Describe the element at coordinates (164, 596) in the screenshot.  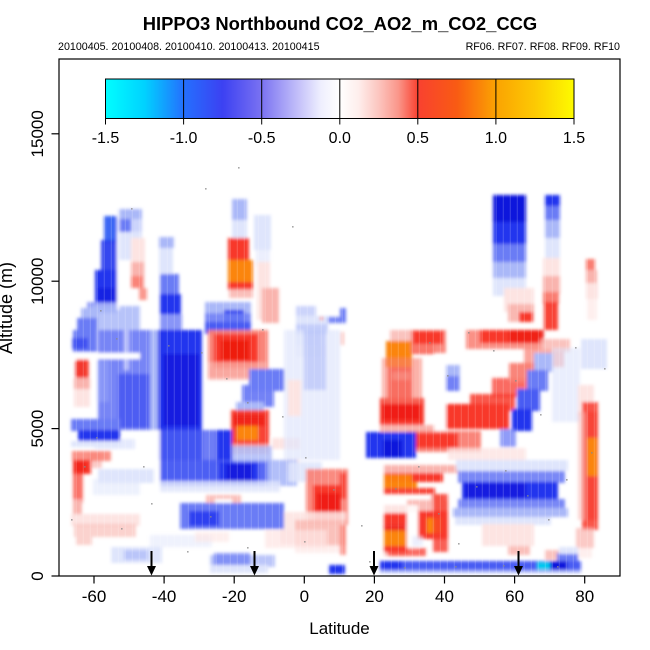
I see `svg-text: -40` at that location.